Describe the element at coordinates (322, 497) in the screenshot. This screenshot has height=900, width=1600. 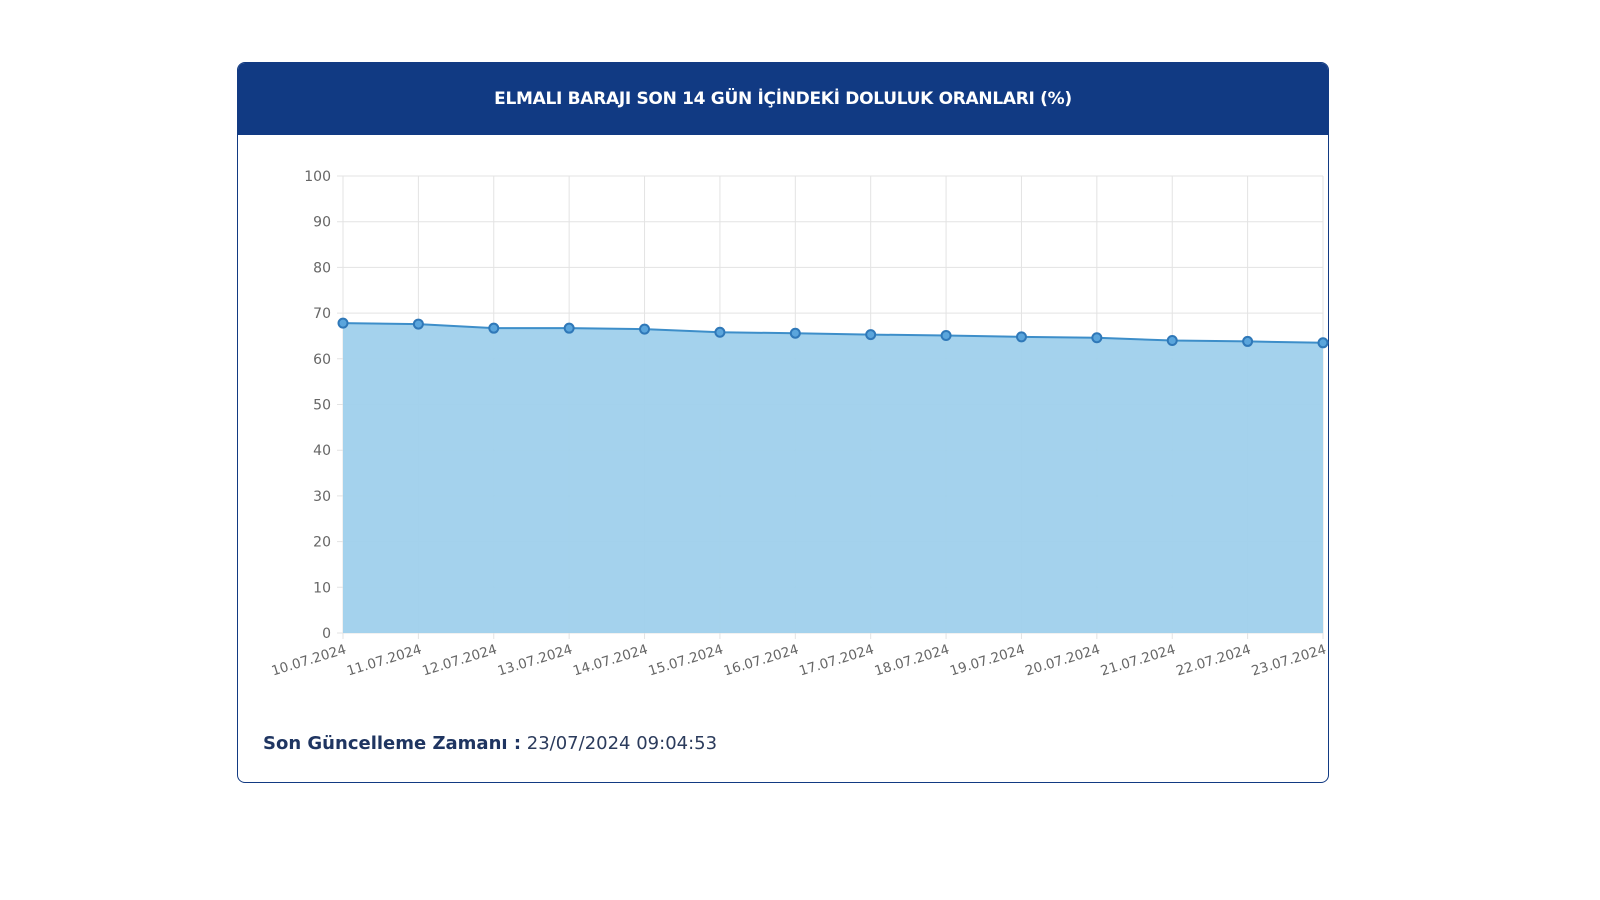
I see `y-tick-label: 30` at that location.